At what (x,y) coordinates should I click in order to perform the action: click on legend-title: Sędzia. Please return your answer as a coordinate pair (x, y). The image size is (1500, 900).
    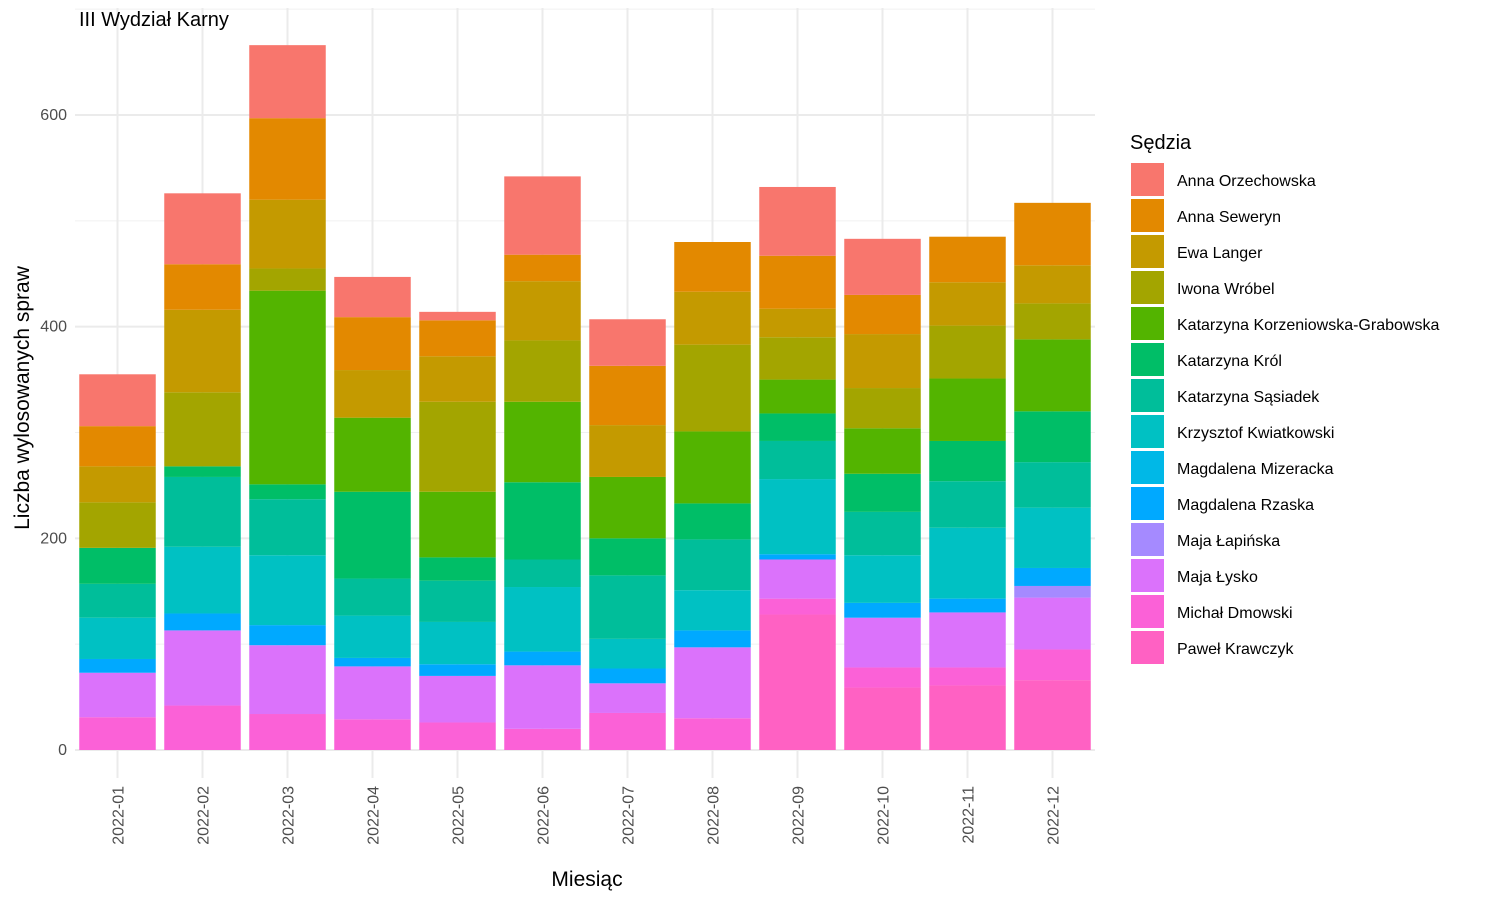
    Looking at the image, I should click on (1161, 143).